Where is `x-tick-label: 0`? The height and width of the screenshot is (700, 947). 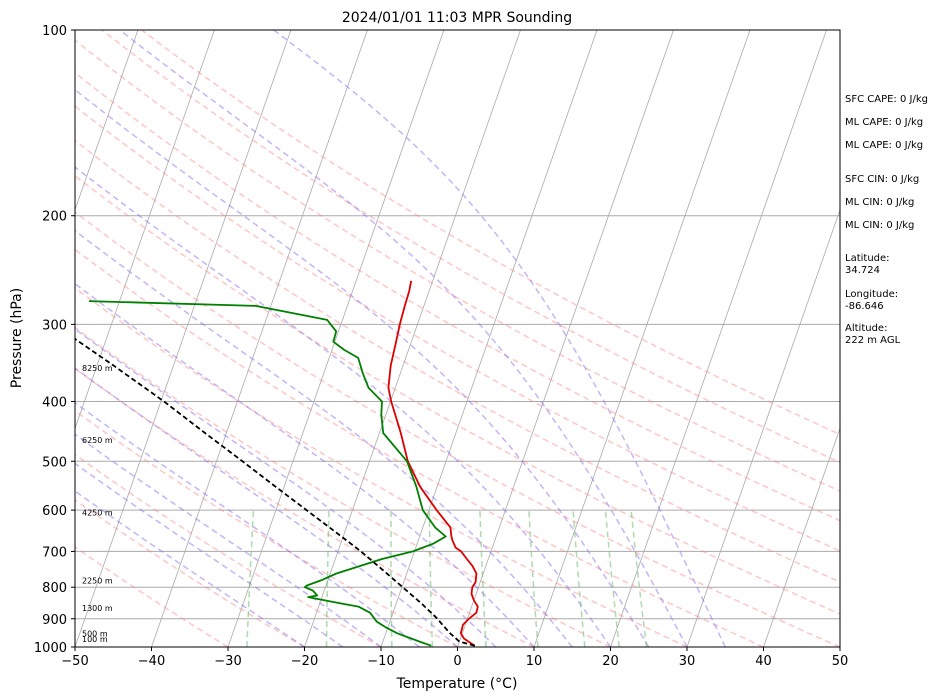 x-tick-label: 0 is located at coordinates (457, 661).